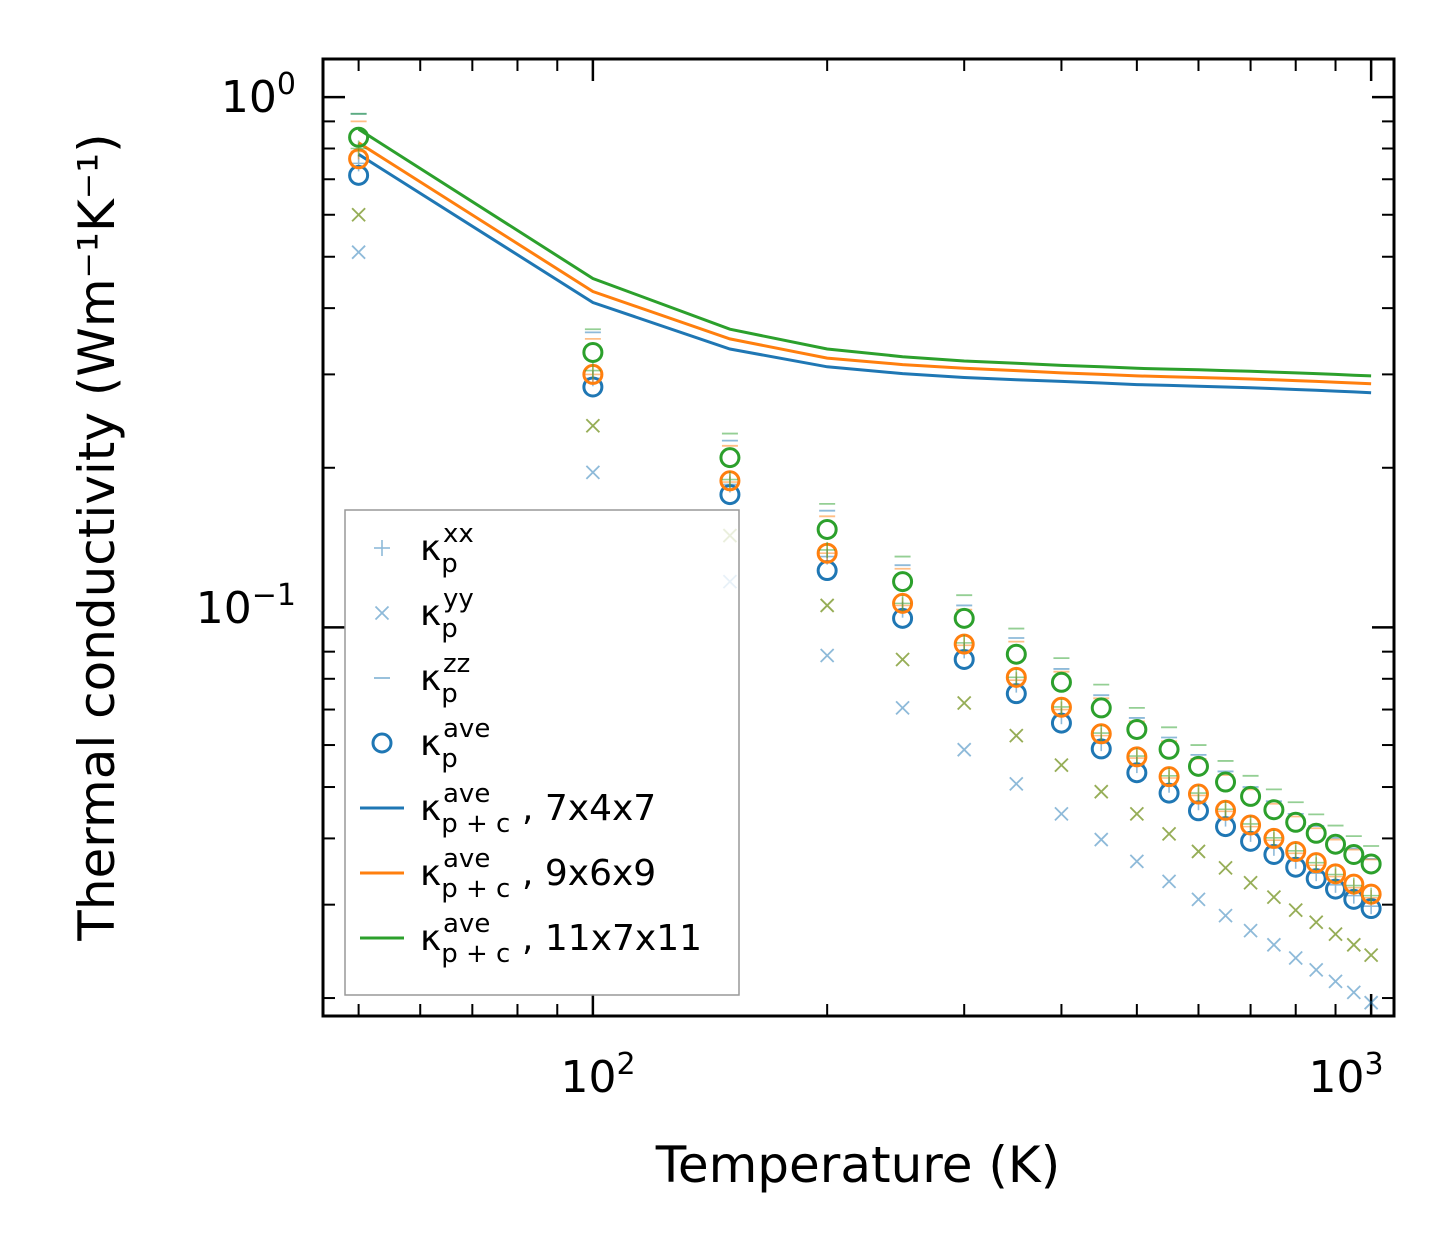 The width and height of the screenshot is (1454, 1254). I want to click on kpc-line-9x6x9, so click(864, 263).